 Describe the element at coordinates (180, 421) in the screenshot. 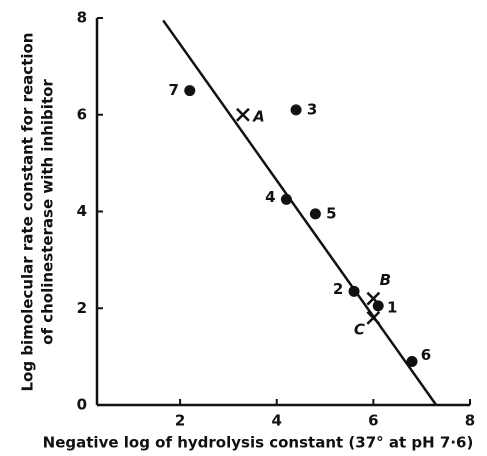

I see `x-tick-label: 2` at that location.